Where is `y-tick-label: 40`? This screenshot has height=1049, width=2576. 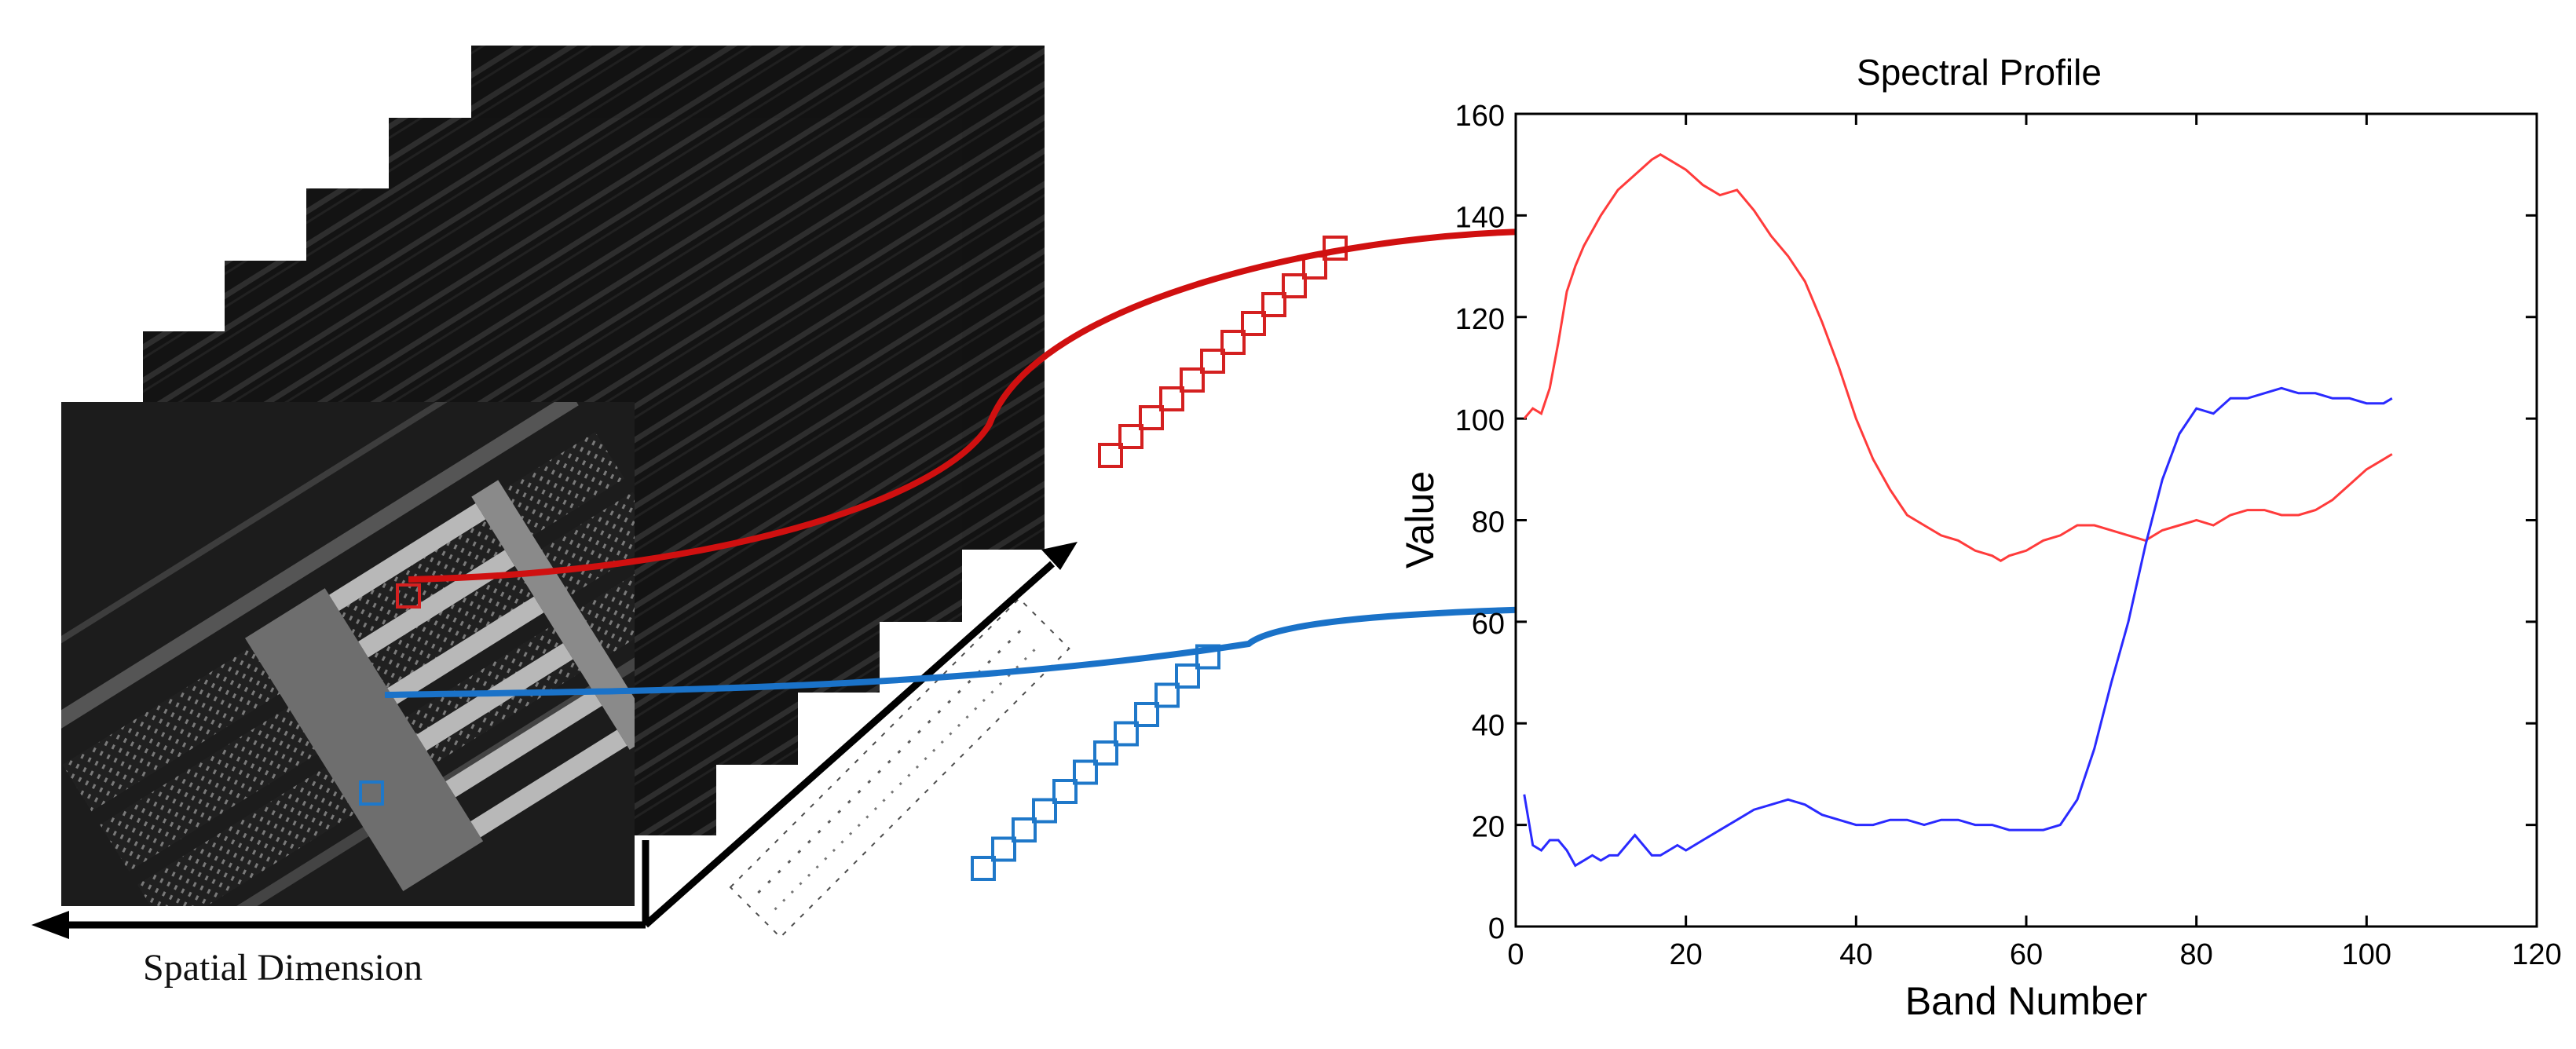
y-tick-label: 40 is located at coordinates (1489, 725).